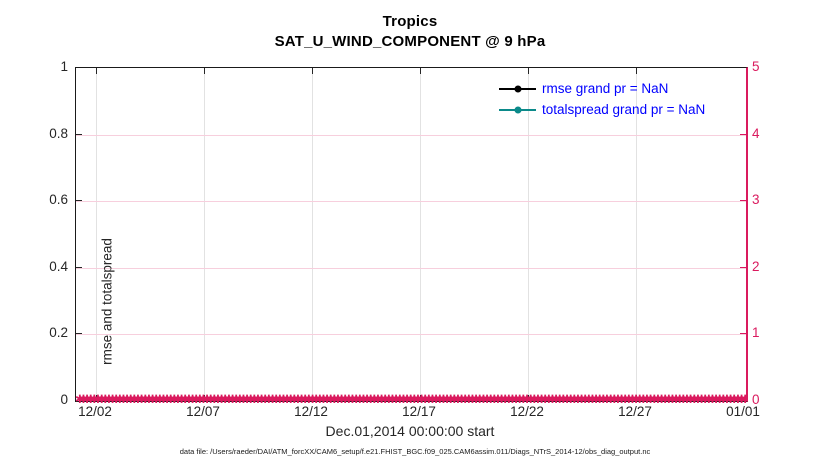 The image size is (830, 470). Describe the element at coordinates (756, 199) in the screenshot. I see `right-tick-label: 3` at that location.